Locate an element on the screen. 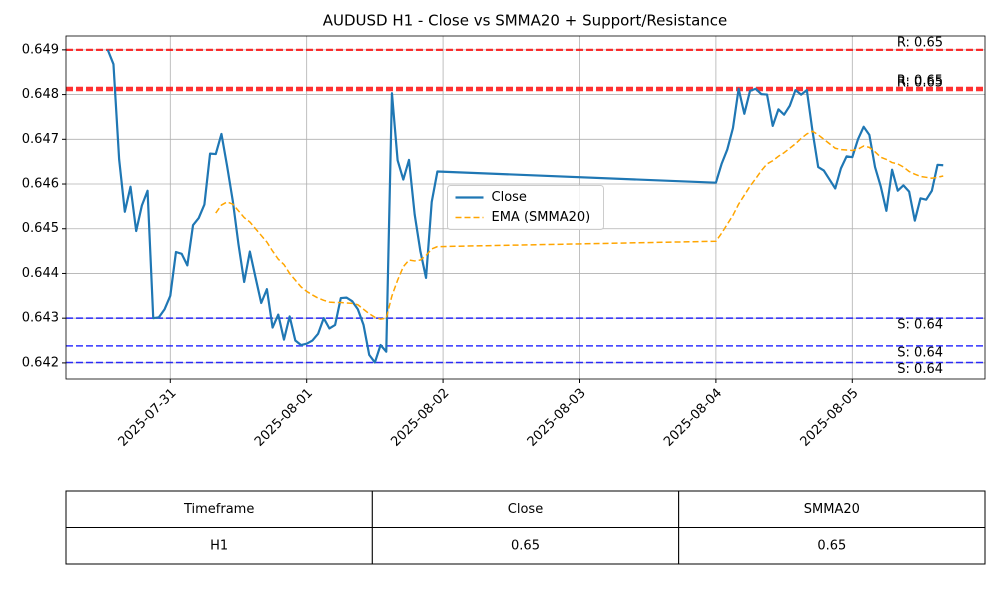 The image size is (1000, 600). legend-label: EMA (SMMA20) is located at coordinates (541, 217).